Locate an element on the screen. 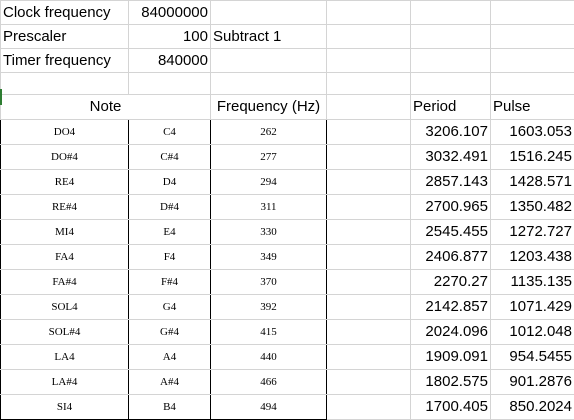 The width and height of the screenshot is (574, 420). prescaler-note-cell: Subtract 1 is located at coordinates (269, 37).